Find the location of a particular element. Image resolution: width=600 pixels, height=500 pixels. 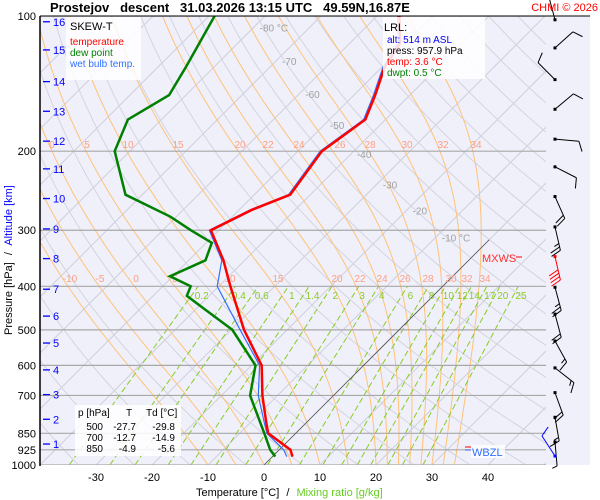

isotherm-label: -20 is located at coordinates (420, 211).